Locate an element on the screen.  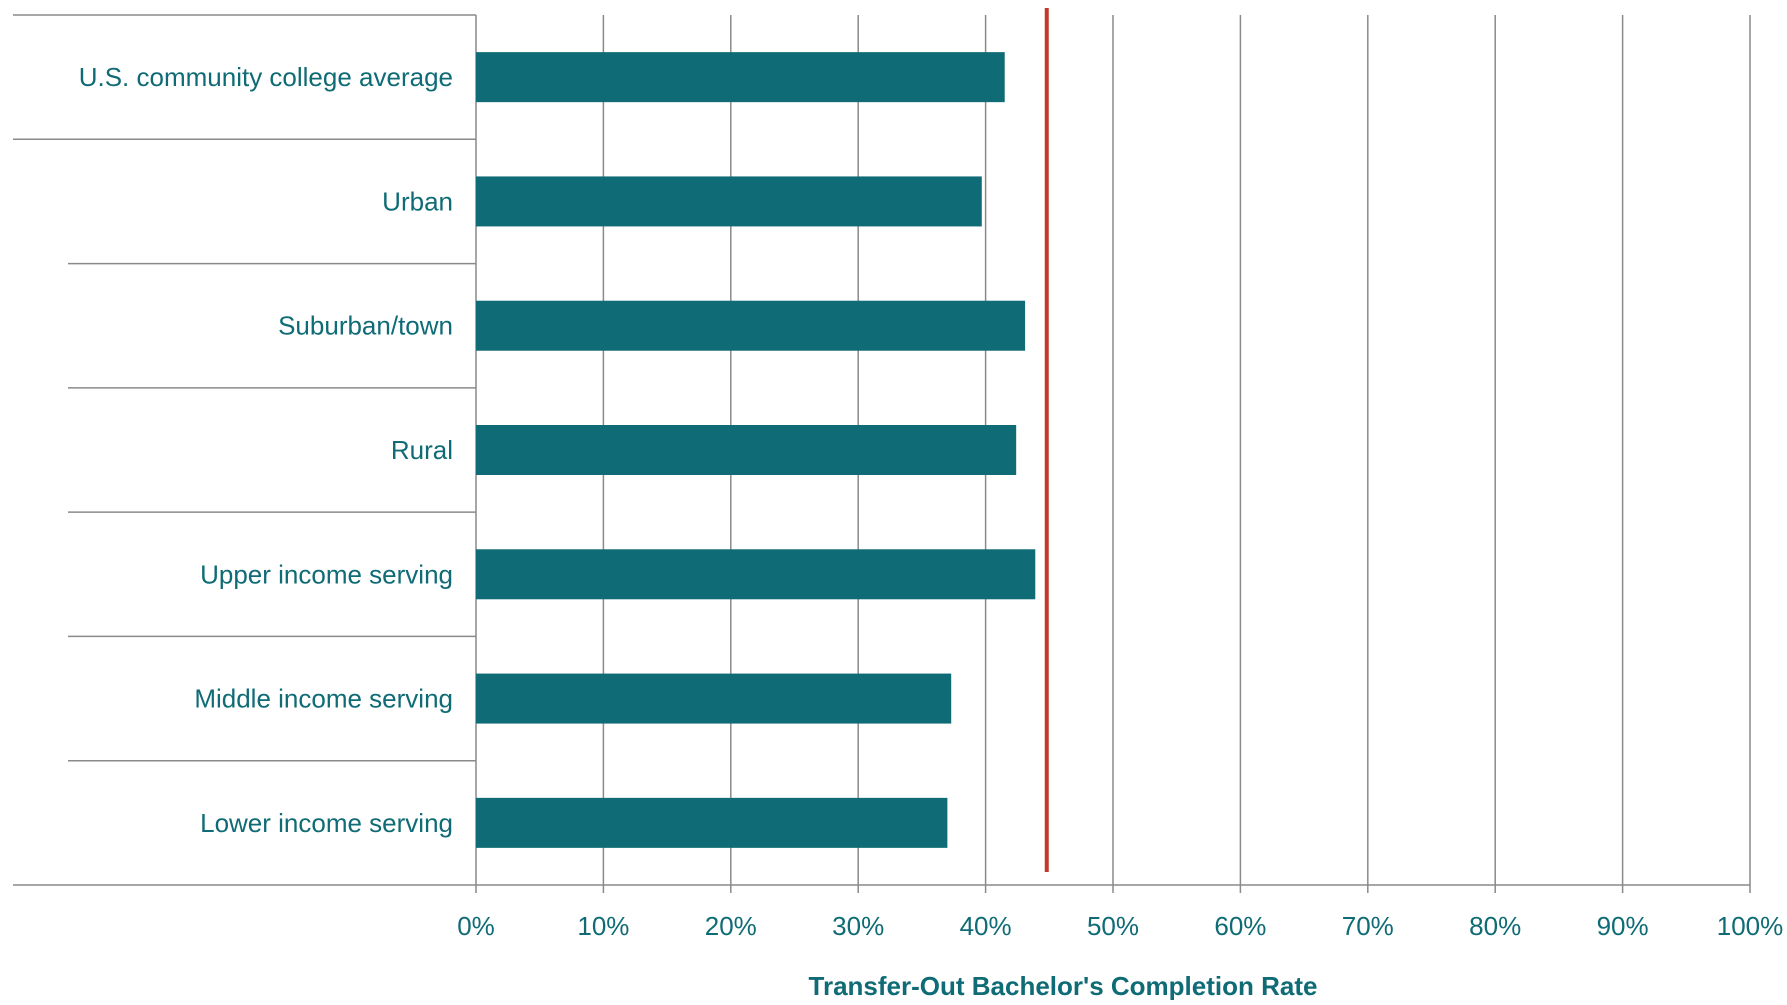
x-tick-label: 0% is located at coordinates (476, 926).